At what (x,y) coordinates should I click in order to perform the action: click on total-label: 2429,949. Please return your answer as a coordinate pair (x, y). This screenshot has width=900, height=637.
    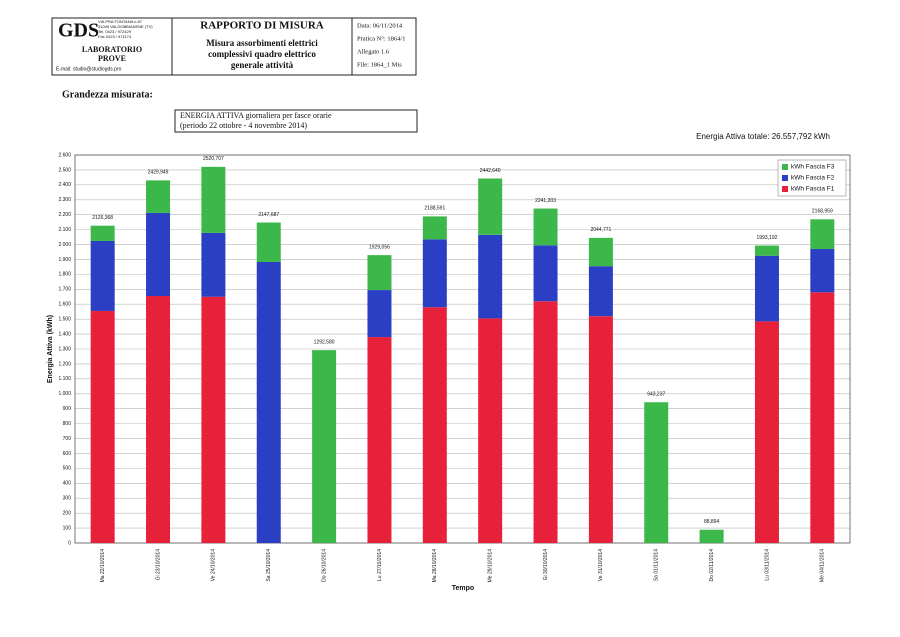
    Looking at the image, I should click on (158, 173).